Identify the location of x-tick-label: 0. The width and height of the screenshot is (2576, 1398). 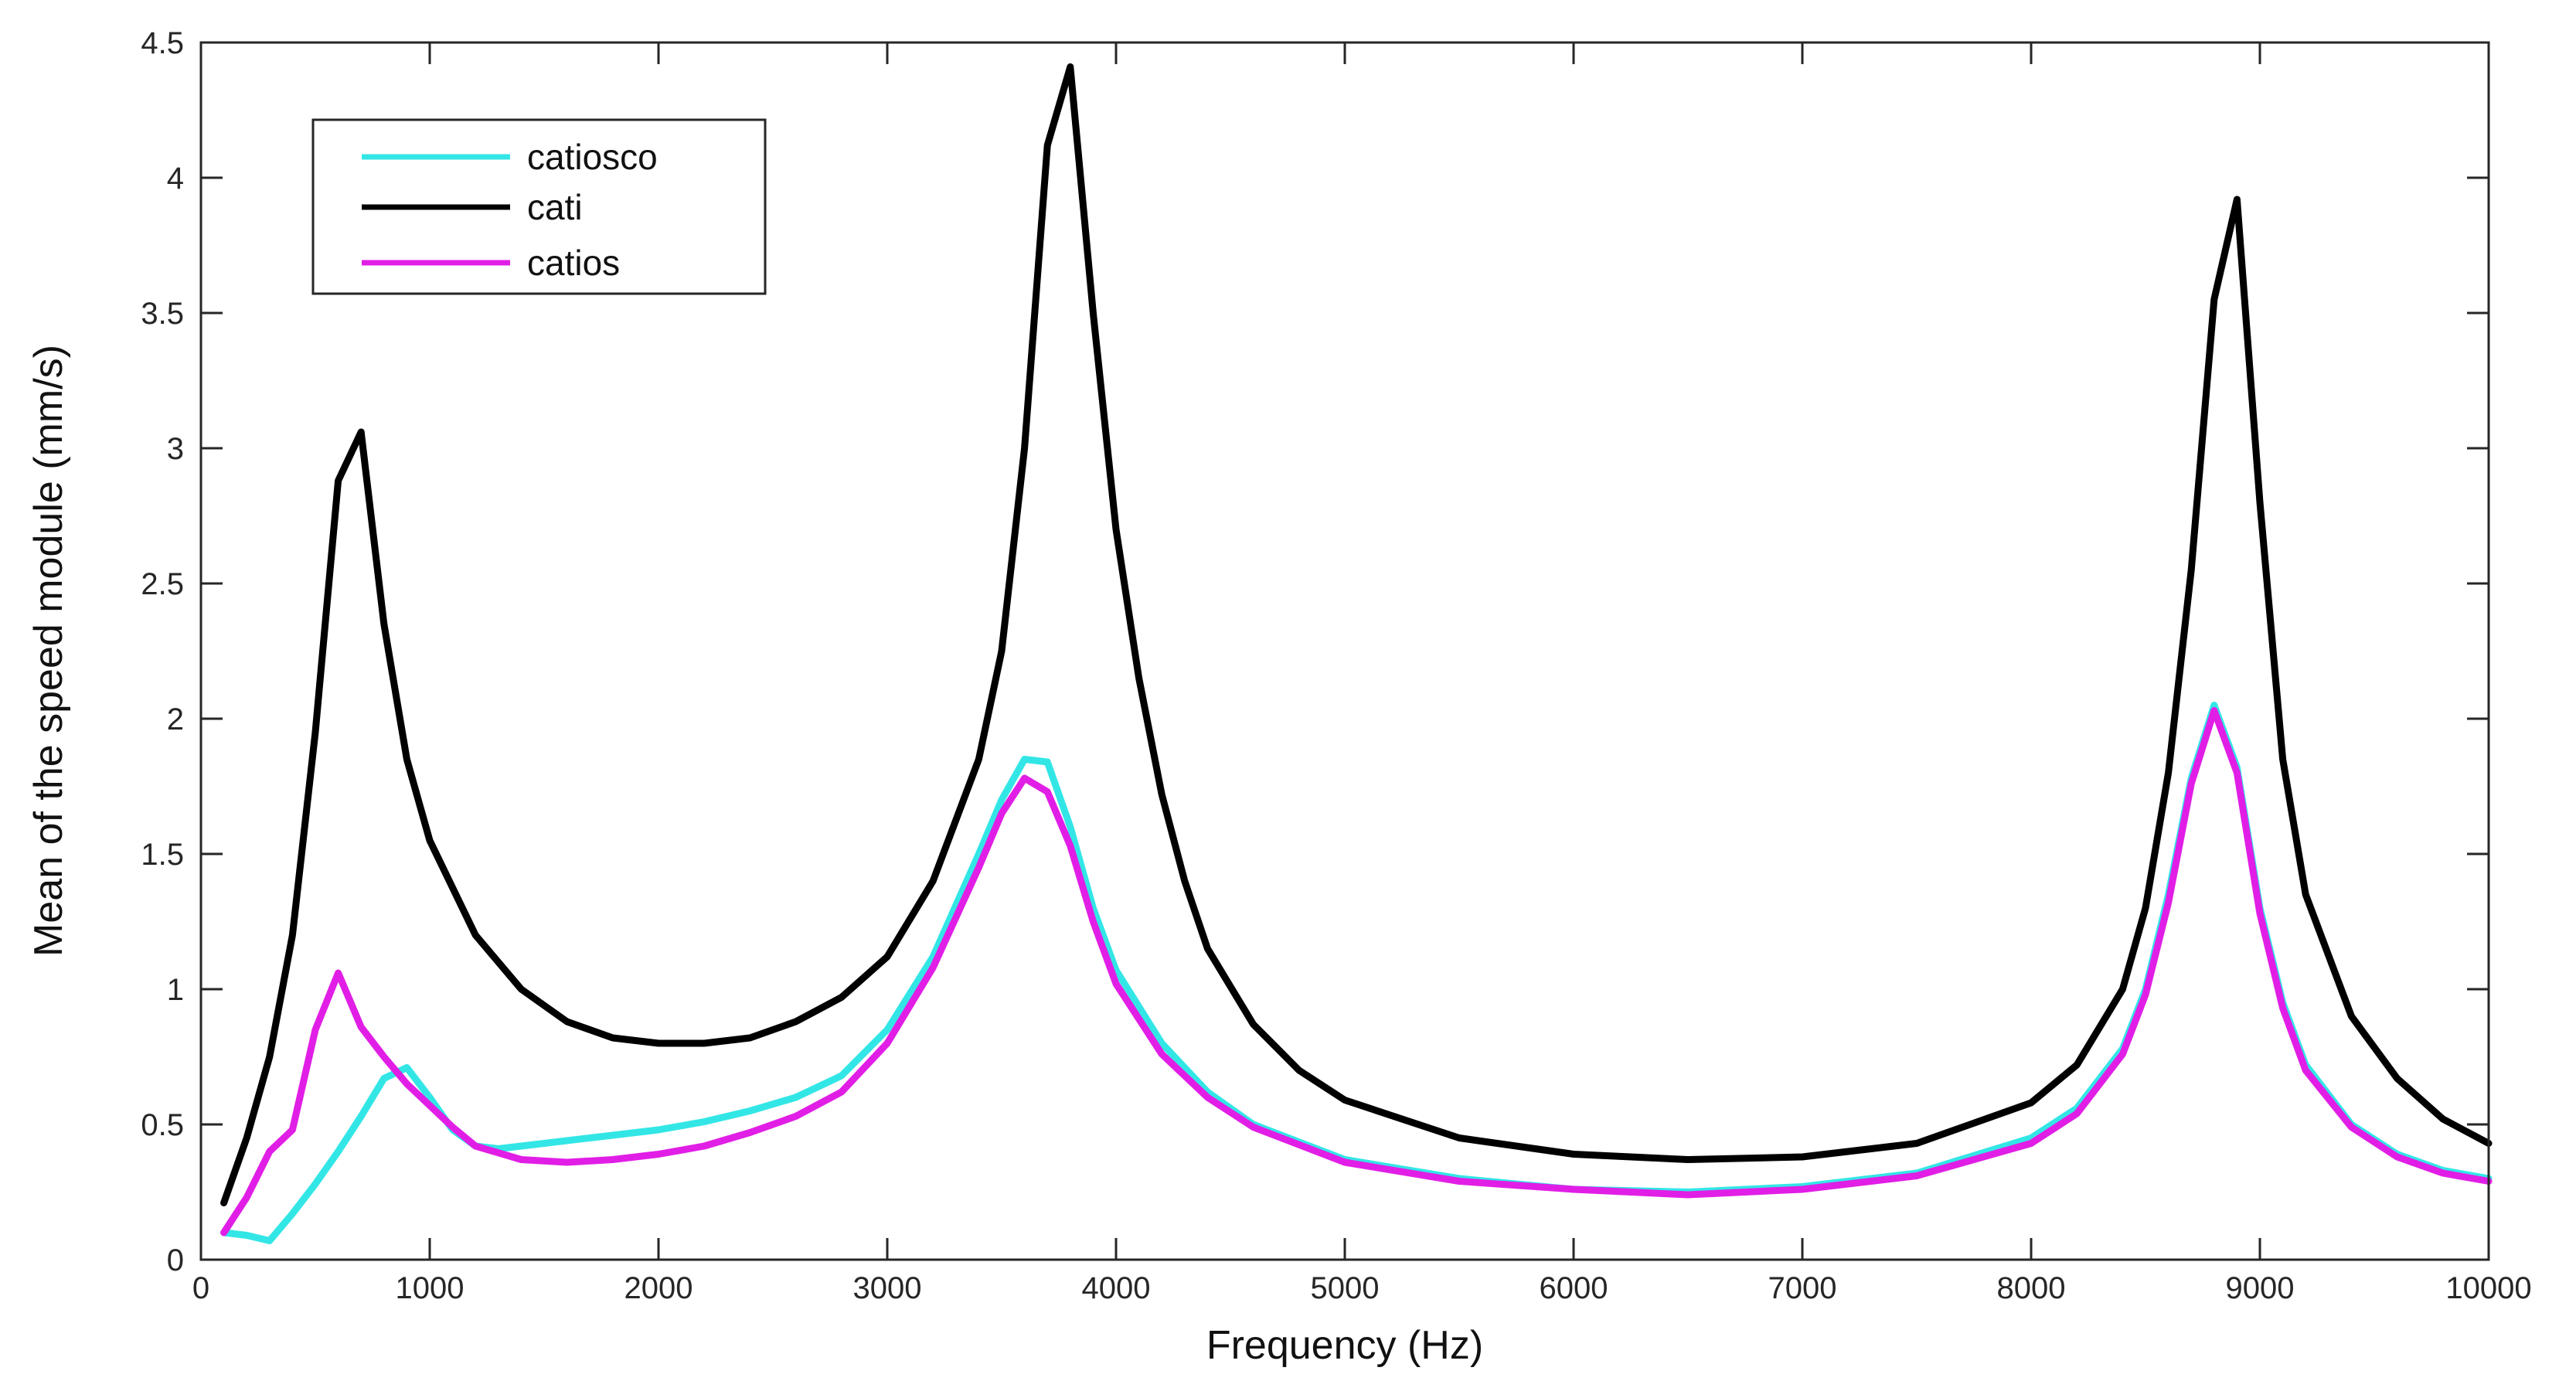
(200, 1288).